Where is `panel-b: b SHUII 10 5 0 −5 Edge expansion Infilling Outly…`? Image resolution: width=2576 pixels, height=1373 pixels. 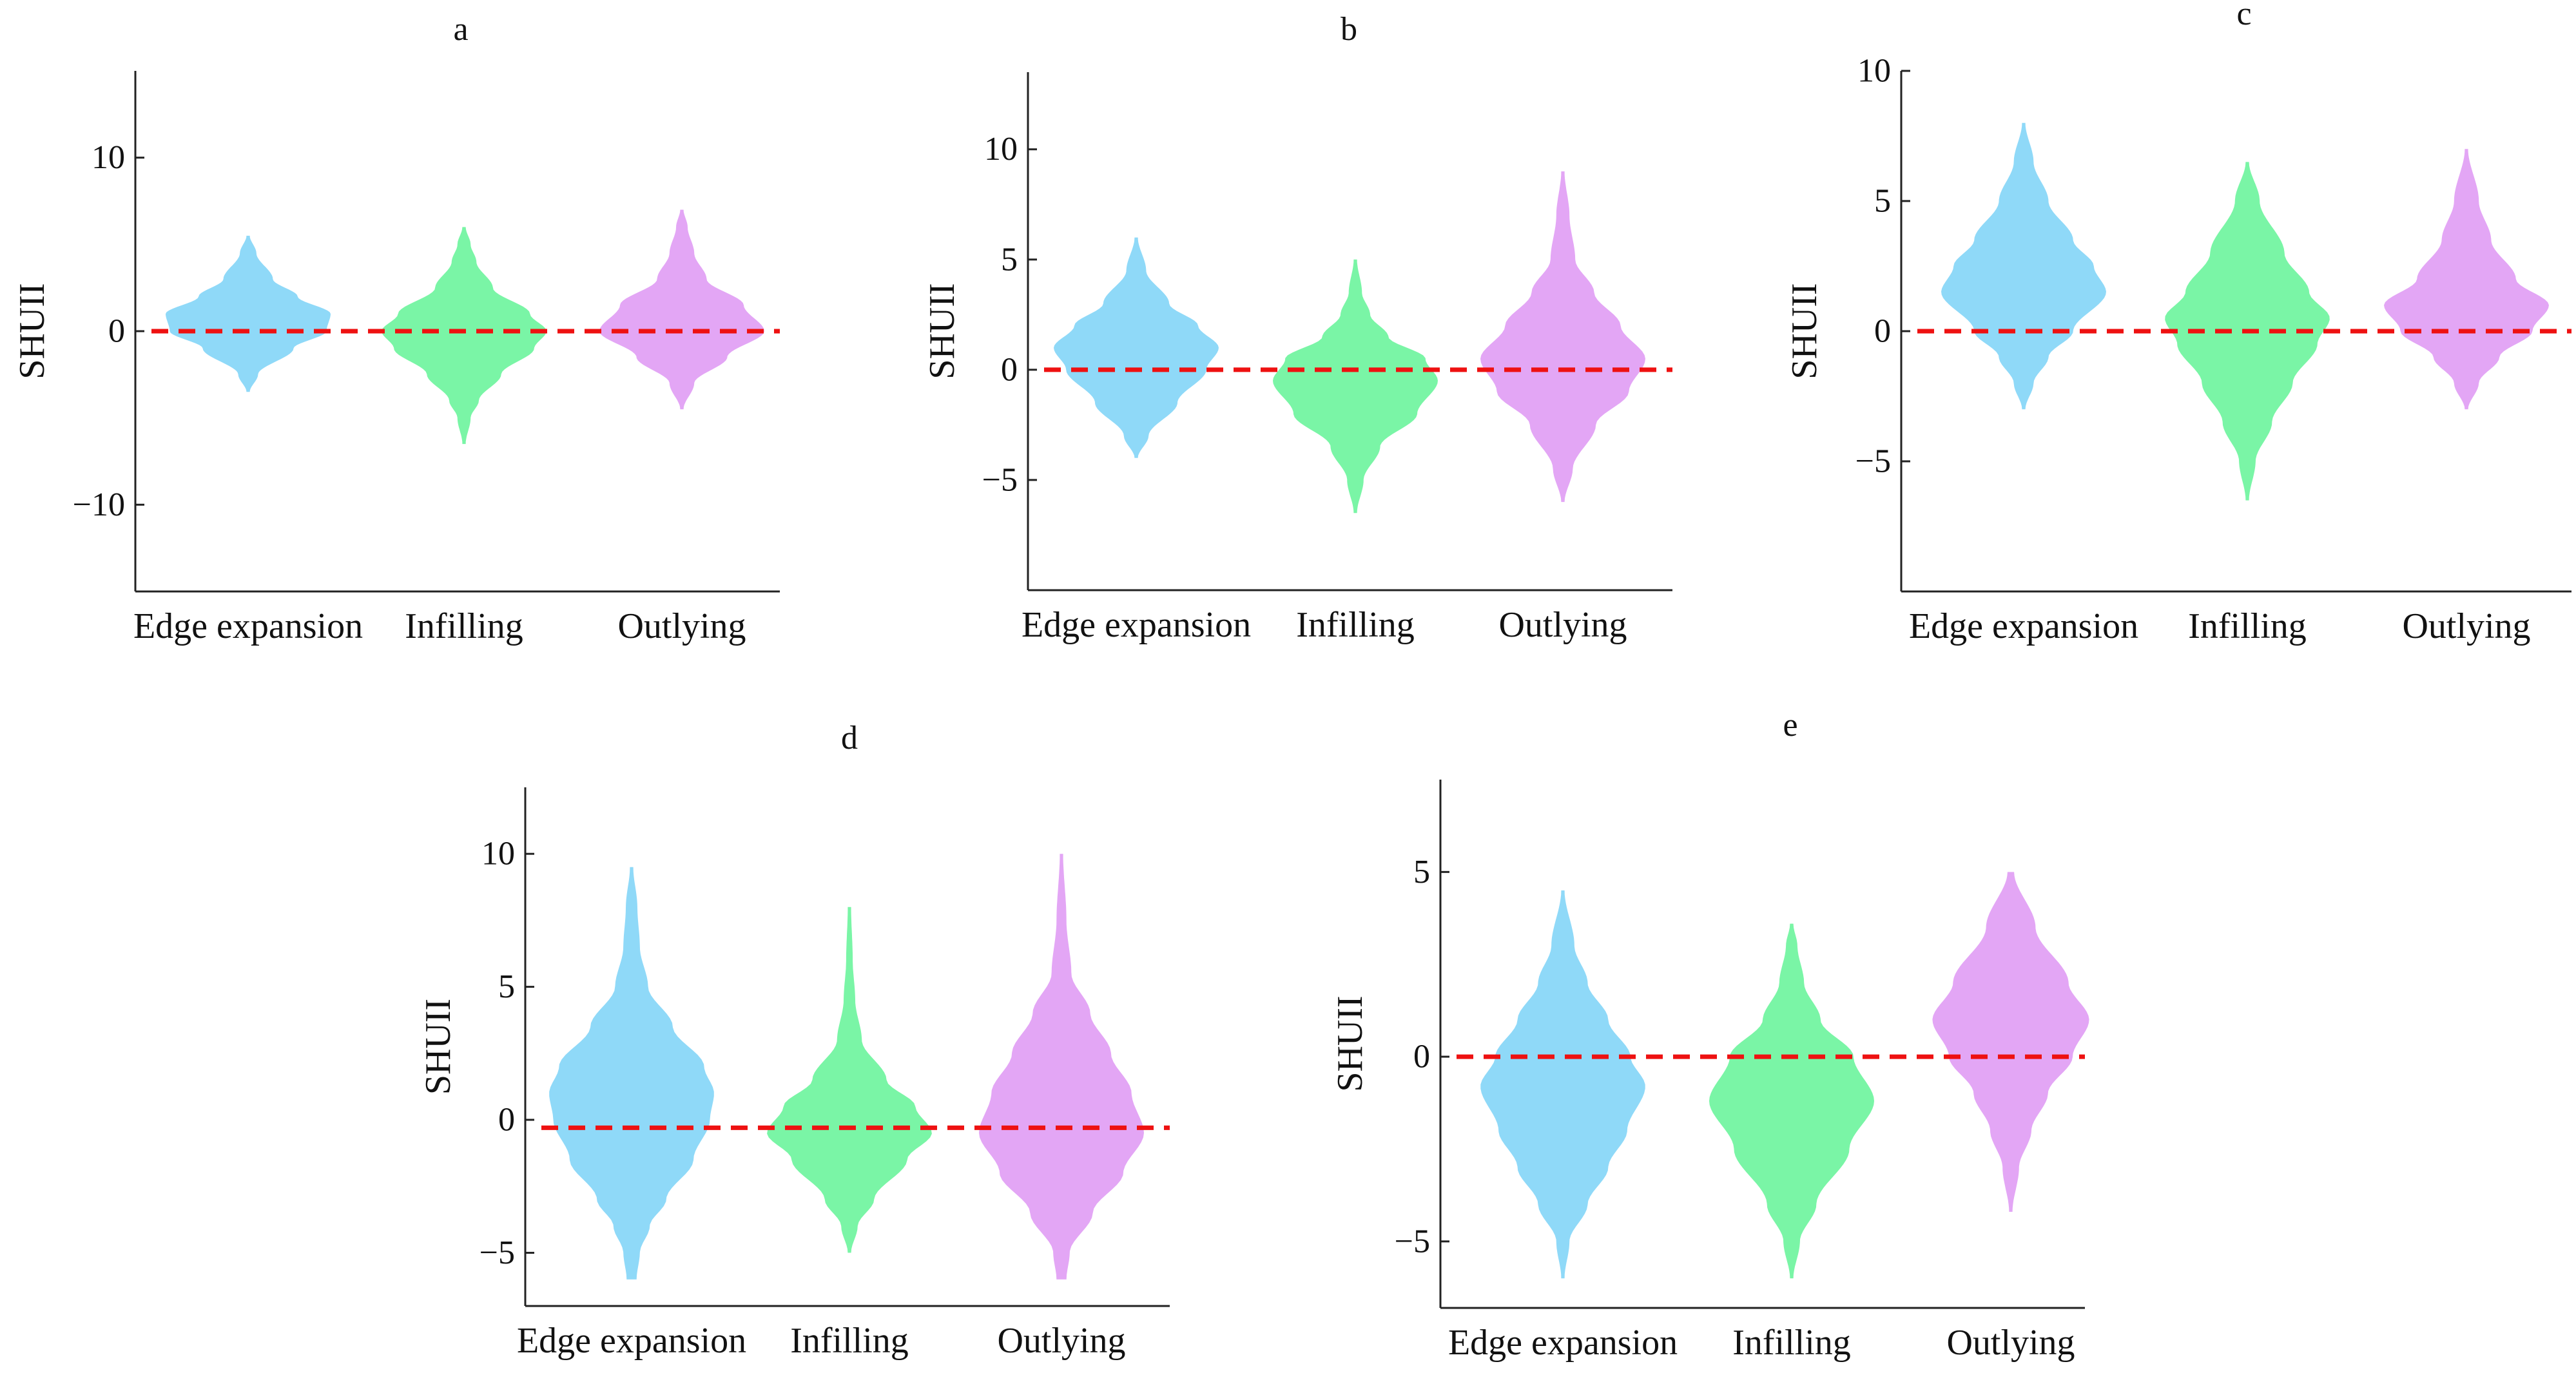 panel-b: b SHUII 10 5 0 −5 Edge expansion Infilling Outly… is located at coordinates (1297, 328).